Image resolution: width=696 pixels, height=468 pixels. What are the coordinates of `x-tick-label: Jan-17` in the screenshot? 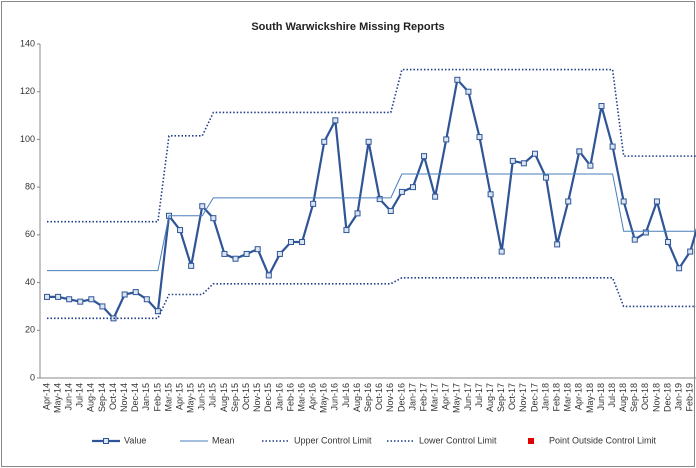 It's located at (412, 397).